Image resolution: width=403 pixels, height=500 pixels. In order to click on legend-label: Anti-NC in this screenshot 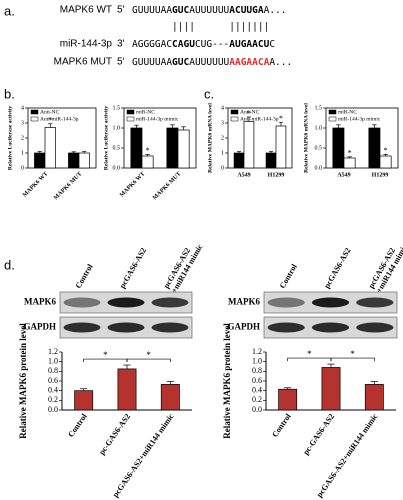, I will do `click(50, 112)`.